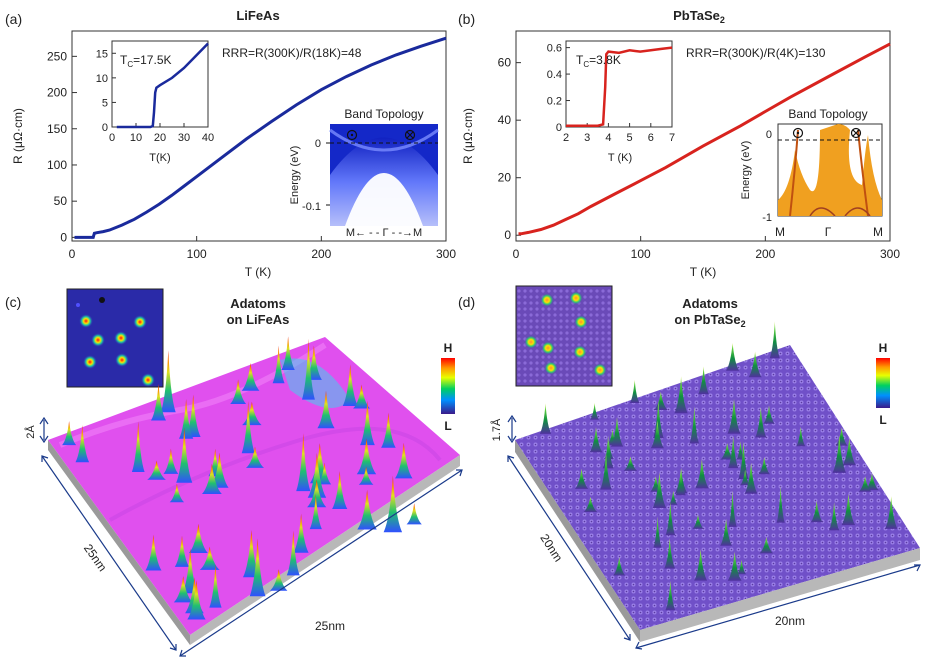  What do you see at coordinates (516, 254) in the screenshot?
I see `x-tick-label: 0` at bounding box center [516, 254].